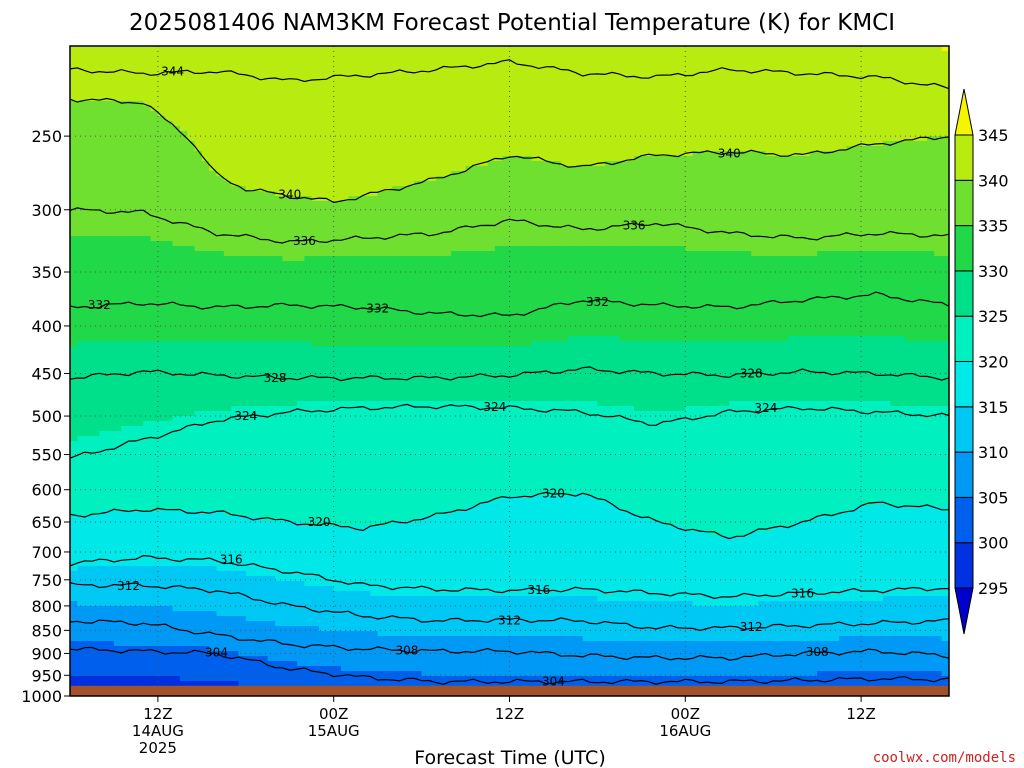  Describe the element at coordinates (993, 226) in the screenshot. I see `colorbar-label: 335` at that location.